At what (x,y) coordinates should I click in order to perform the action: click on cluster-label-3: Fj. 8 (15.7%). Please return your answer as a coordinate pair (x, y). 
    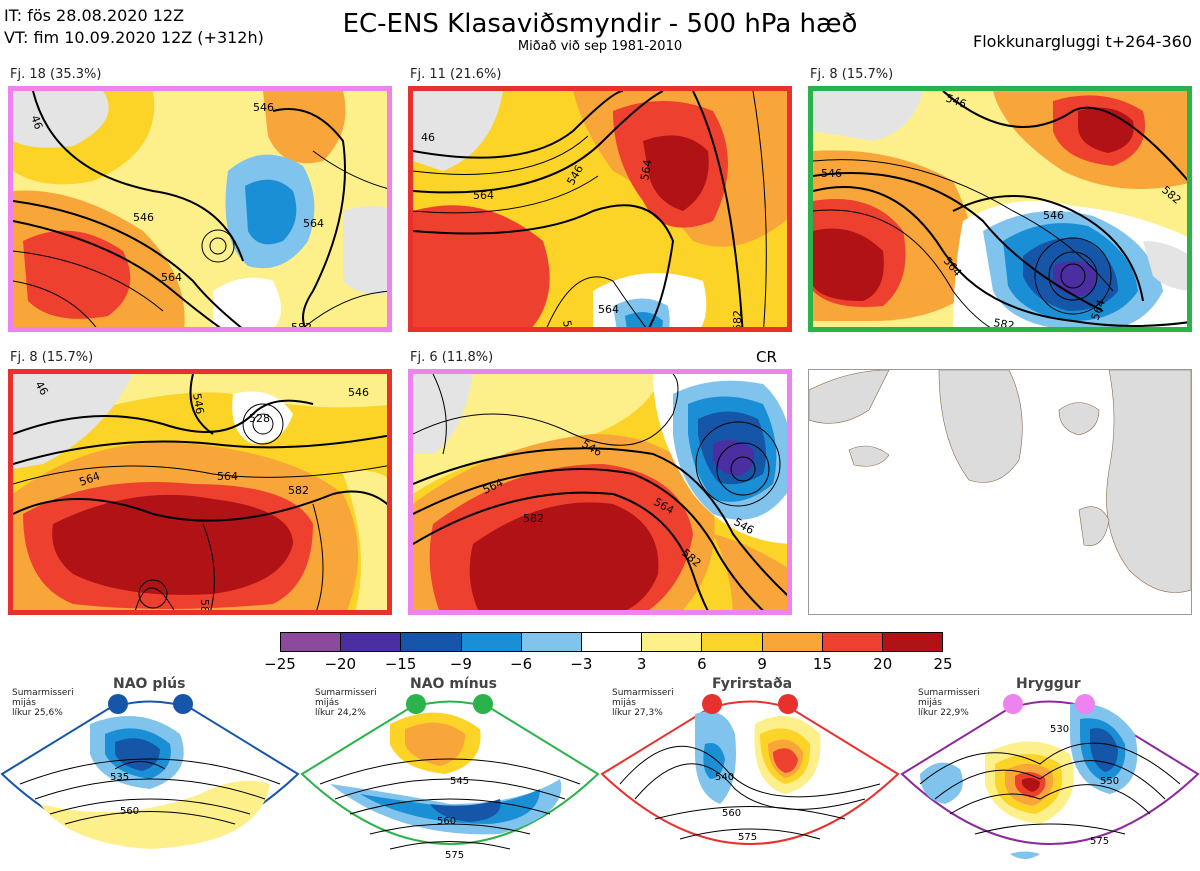
    Looking at the image, I should click on (852, 74).